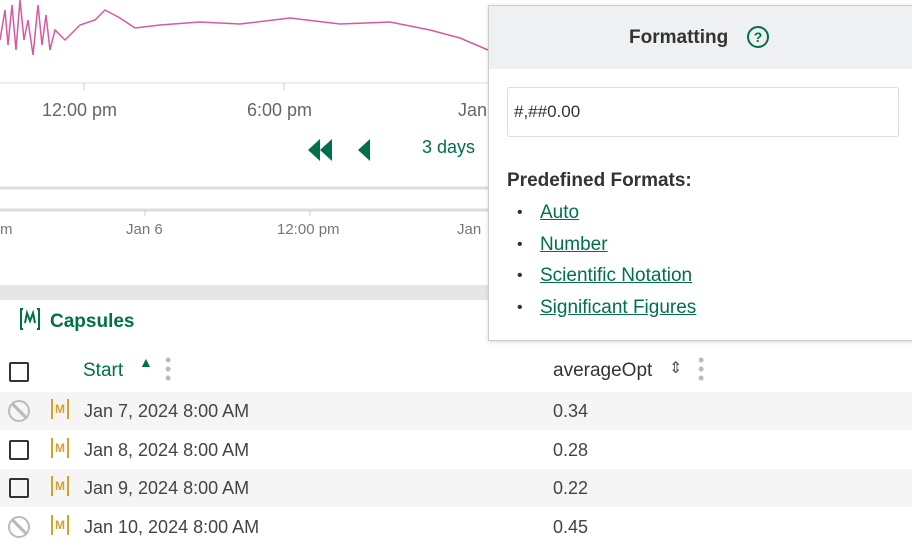 Image resolution: width=912 pixels, height=552 pixels. What do you see at coordinates (146, 362) in the screenshot?
I see `sort-icon: ▲` at bounding box center [146, 362].